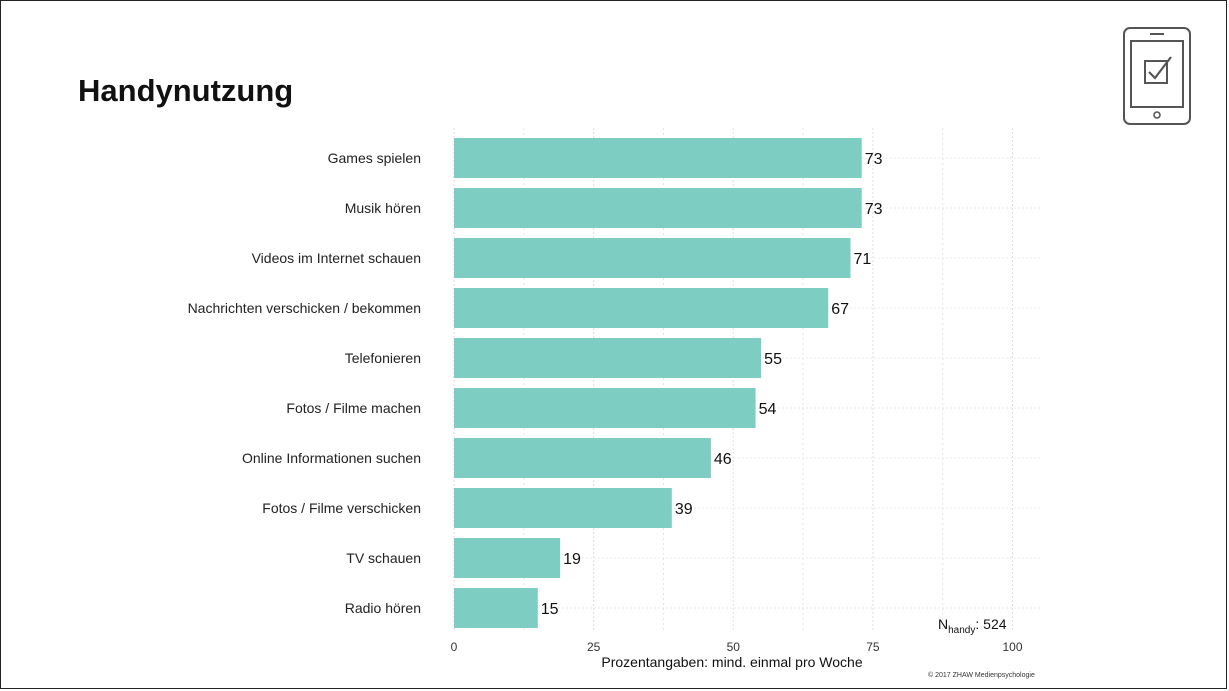 The height and width of the screenshot is (691, 1229). Describe the element at coordinates (863, 259) in the screenshot. I see `value-label: 71` at that location.